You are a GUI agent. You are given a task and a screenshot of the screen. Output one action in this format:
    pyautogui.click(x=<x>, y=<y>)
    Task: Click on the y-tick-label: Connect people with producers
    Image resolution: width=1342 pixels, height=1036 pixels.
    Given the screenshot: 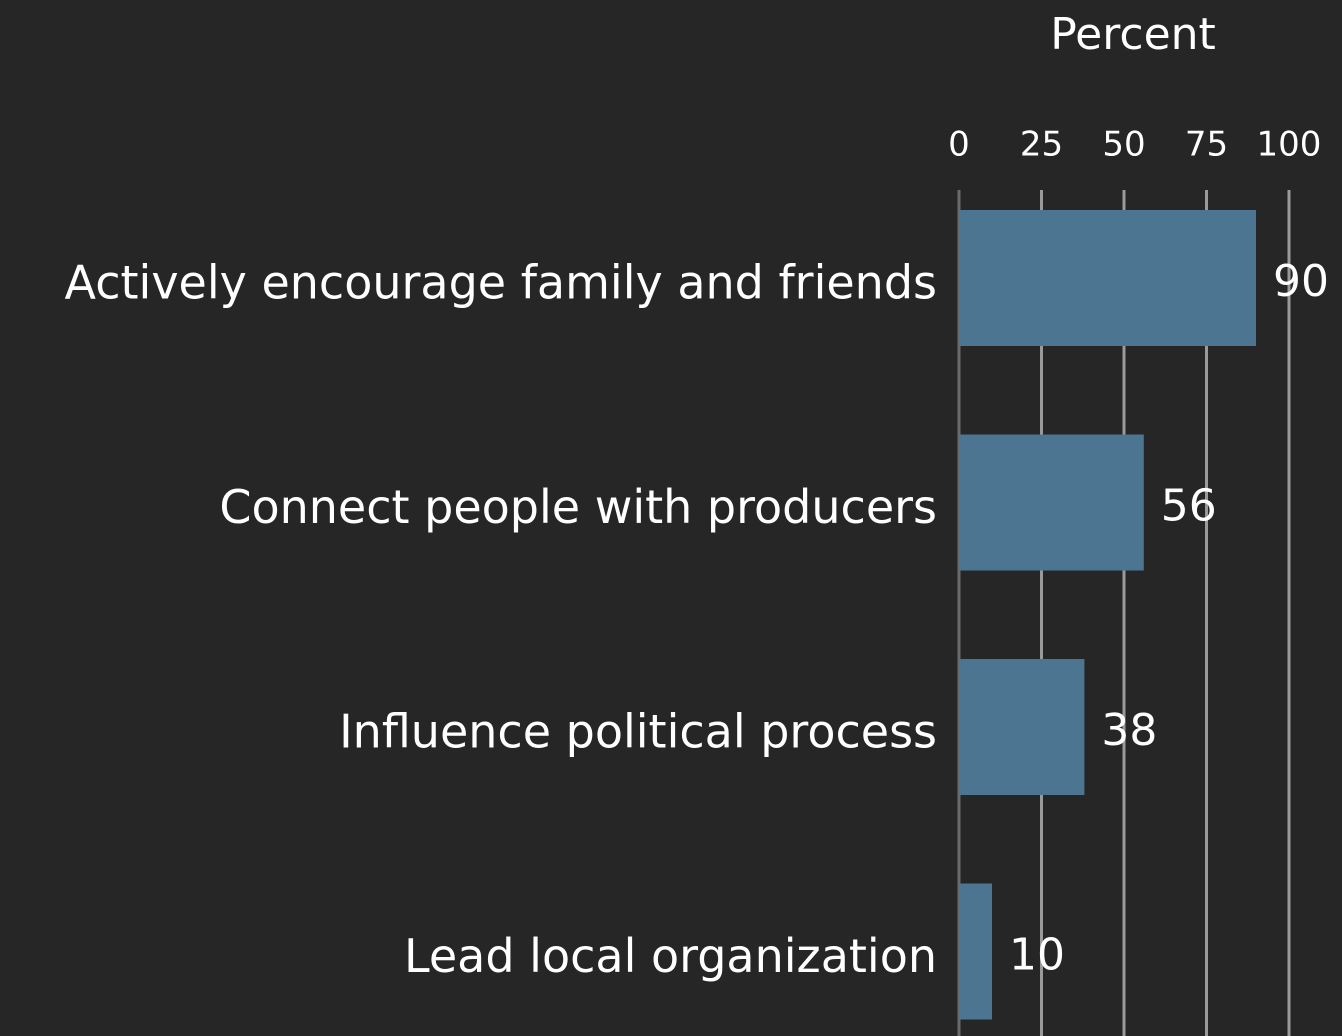 What is the action you would take?
    pyautogui.click(x=578, y=507)
    